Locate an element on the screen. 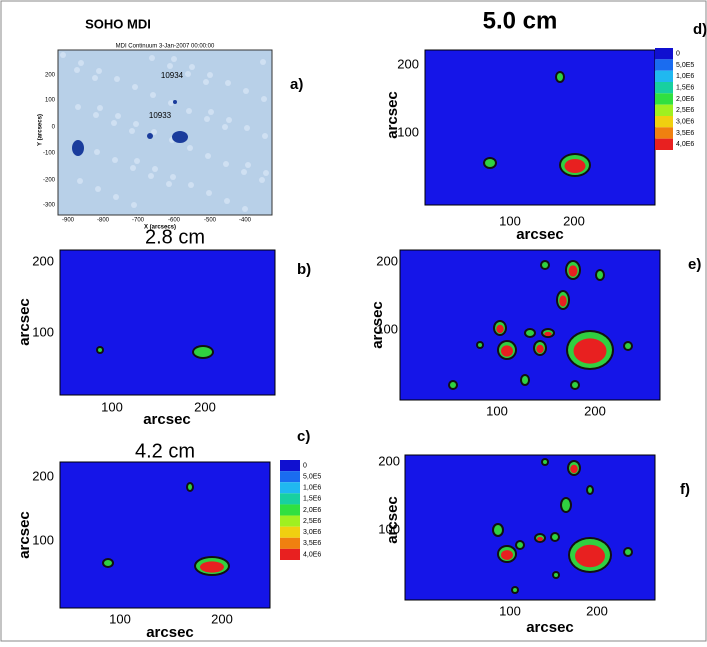 The image size is (707, 647). y-tick-label: -300 is located at coordinates (49, 206).